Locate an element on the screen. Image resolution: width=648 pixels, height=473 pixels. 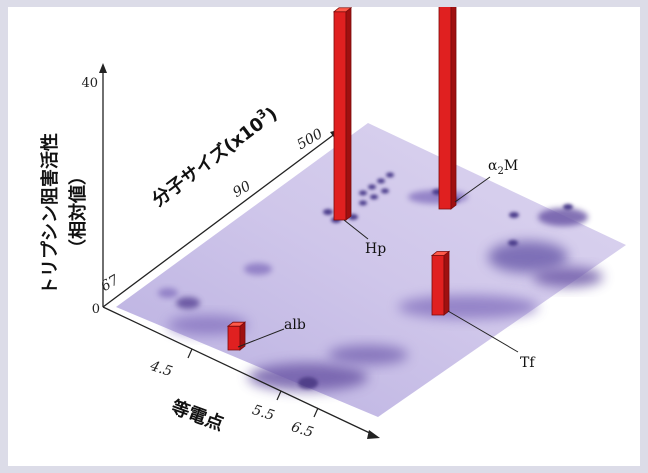
size-tick-500: 500 is located at coordinates (309, 139).